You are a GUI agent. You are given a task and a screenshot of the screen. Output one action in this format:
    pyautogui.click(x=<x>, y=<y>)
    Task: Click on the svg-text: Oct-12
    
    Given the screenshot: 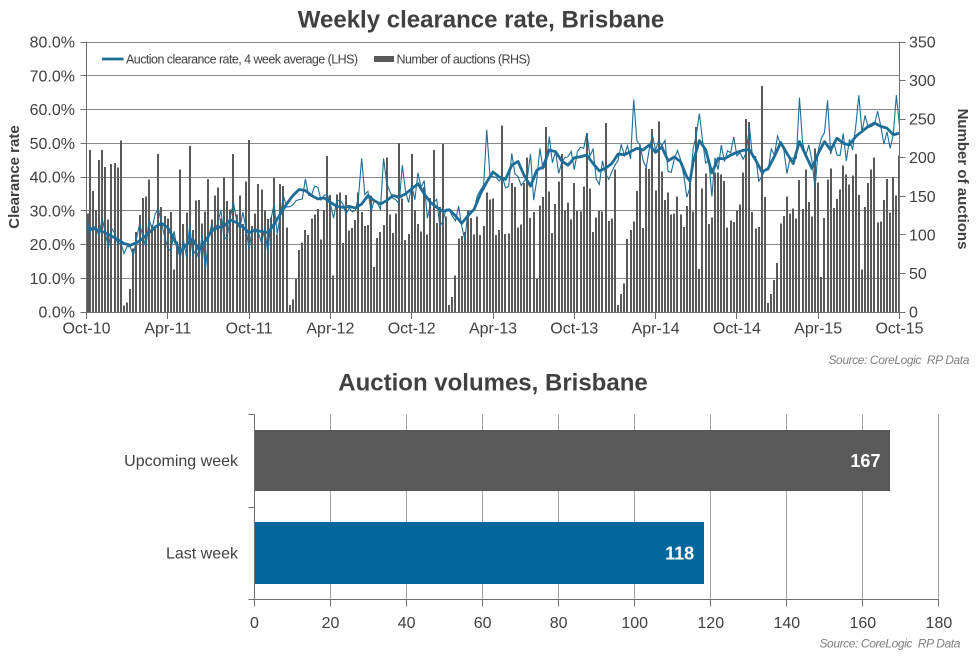 What is the action you would take?
    pyautogui.click(x=412, y=329)
    